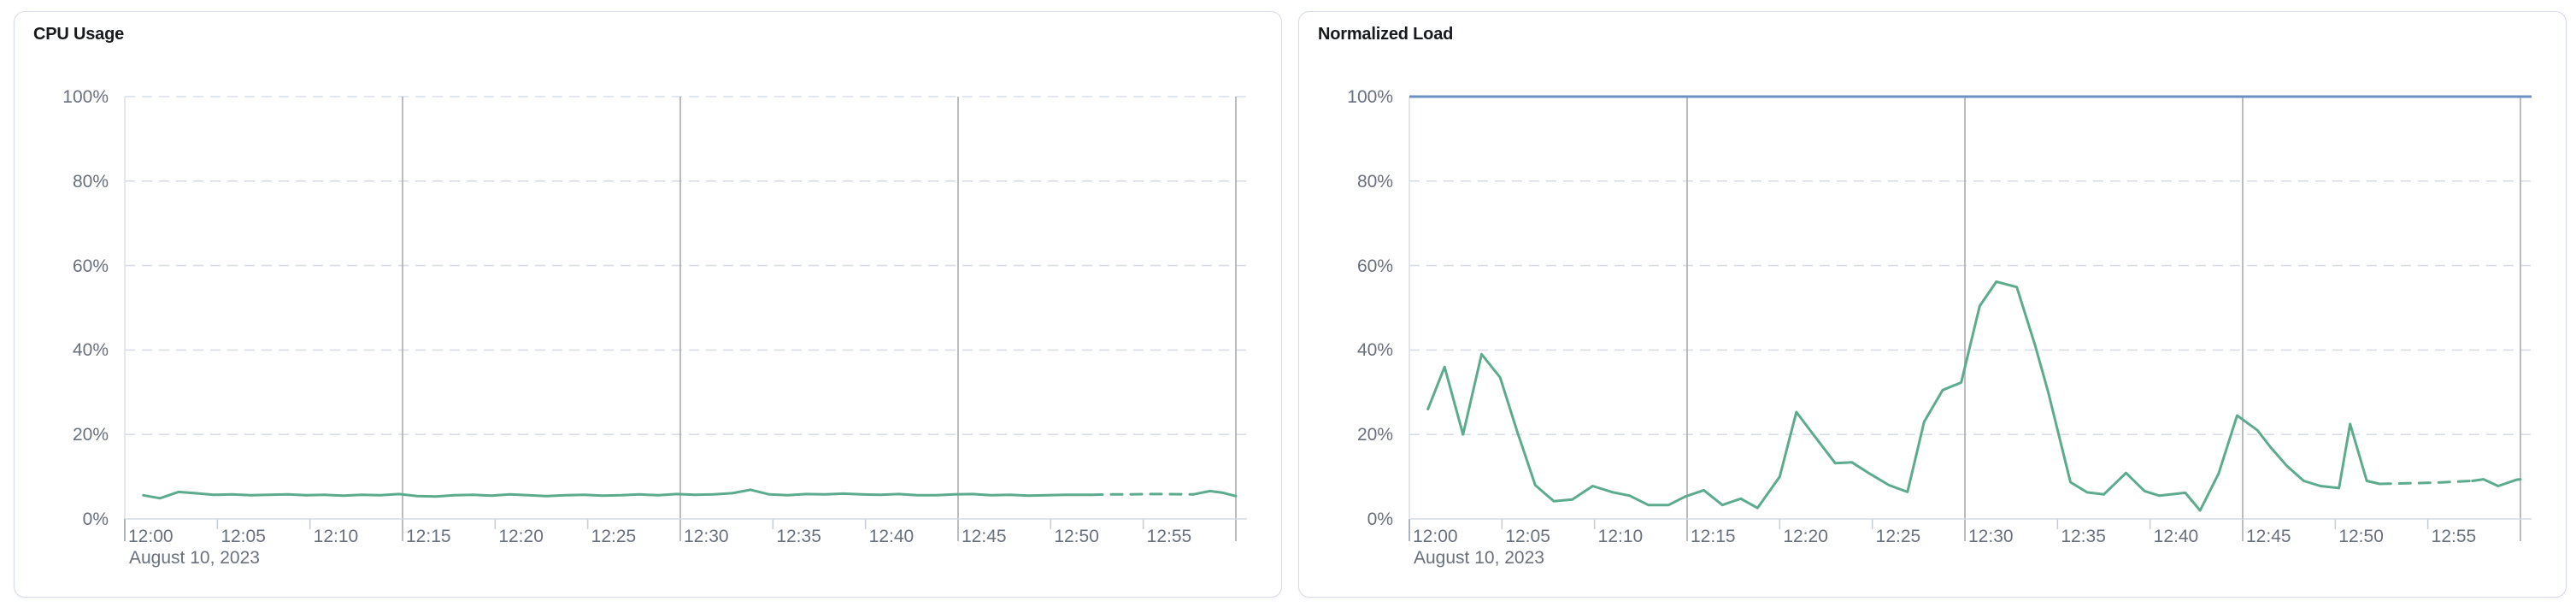 Image resolution: width=2576 pixels, height=607 pixels. I want to click on cpu-line-dashed, so click(1142, 494).